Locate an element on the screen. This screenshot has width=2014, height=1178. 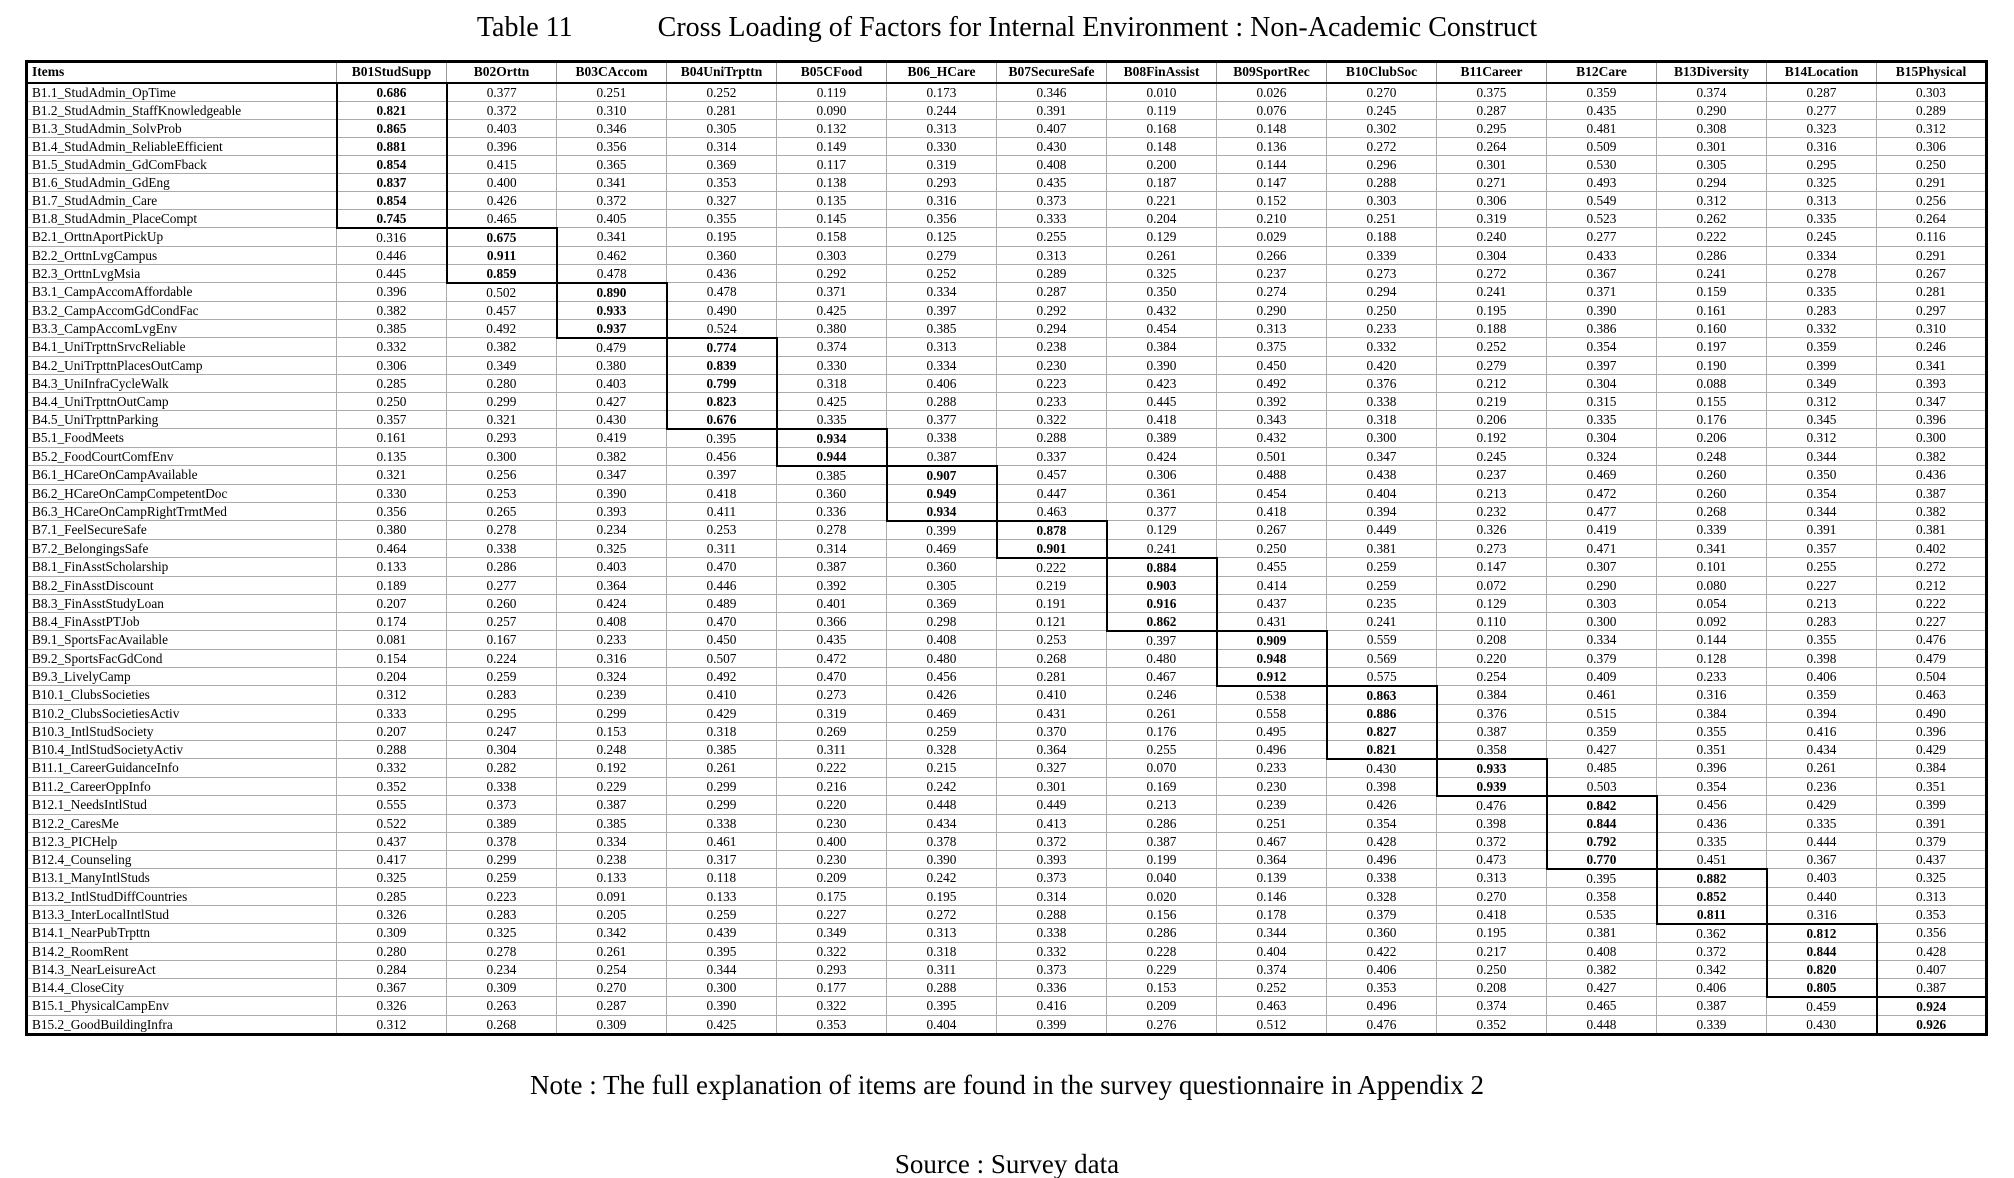
cross-loading-cell: 0.147 is located at coordinates (1271, 182).